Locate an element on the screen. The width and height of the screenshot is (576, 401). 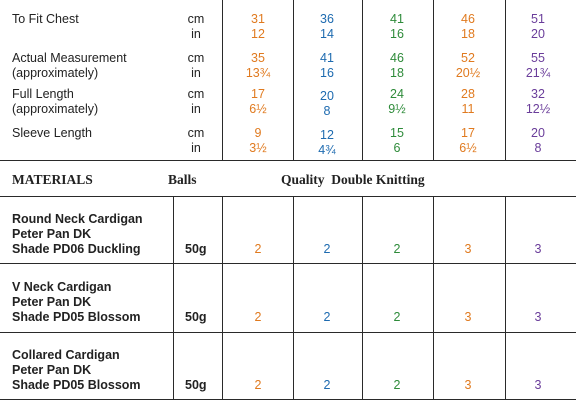
material-shade: Shade PD06 Duckling is located at coordinates (76, 249).